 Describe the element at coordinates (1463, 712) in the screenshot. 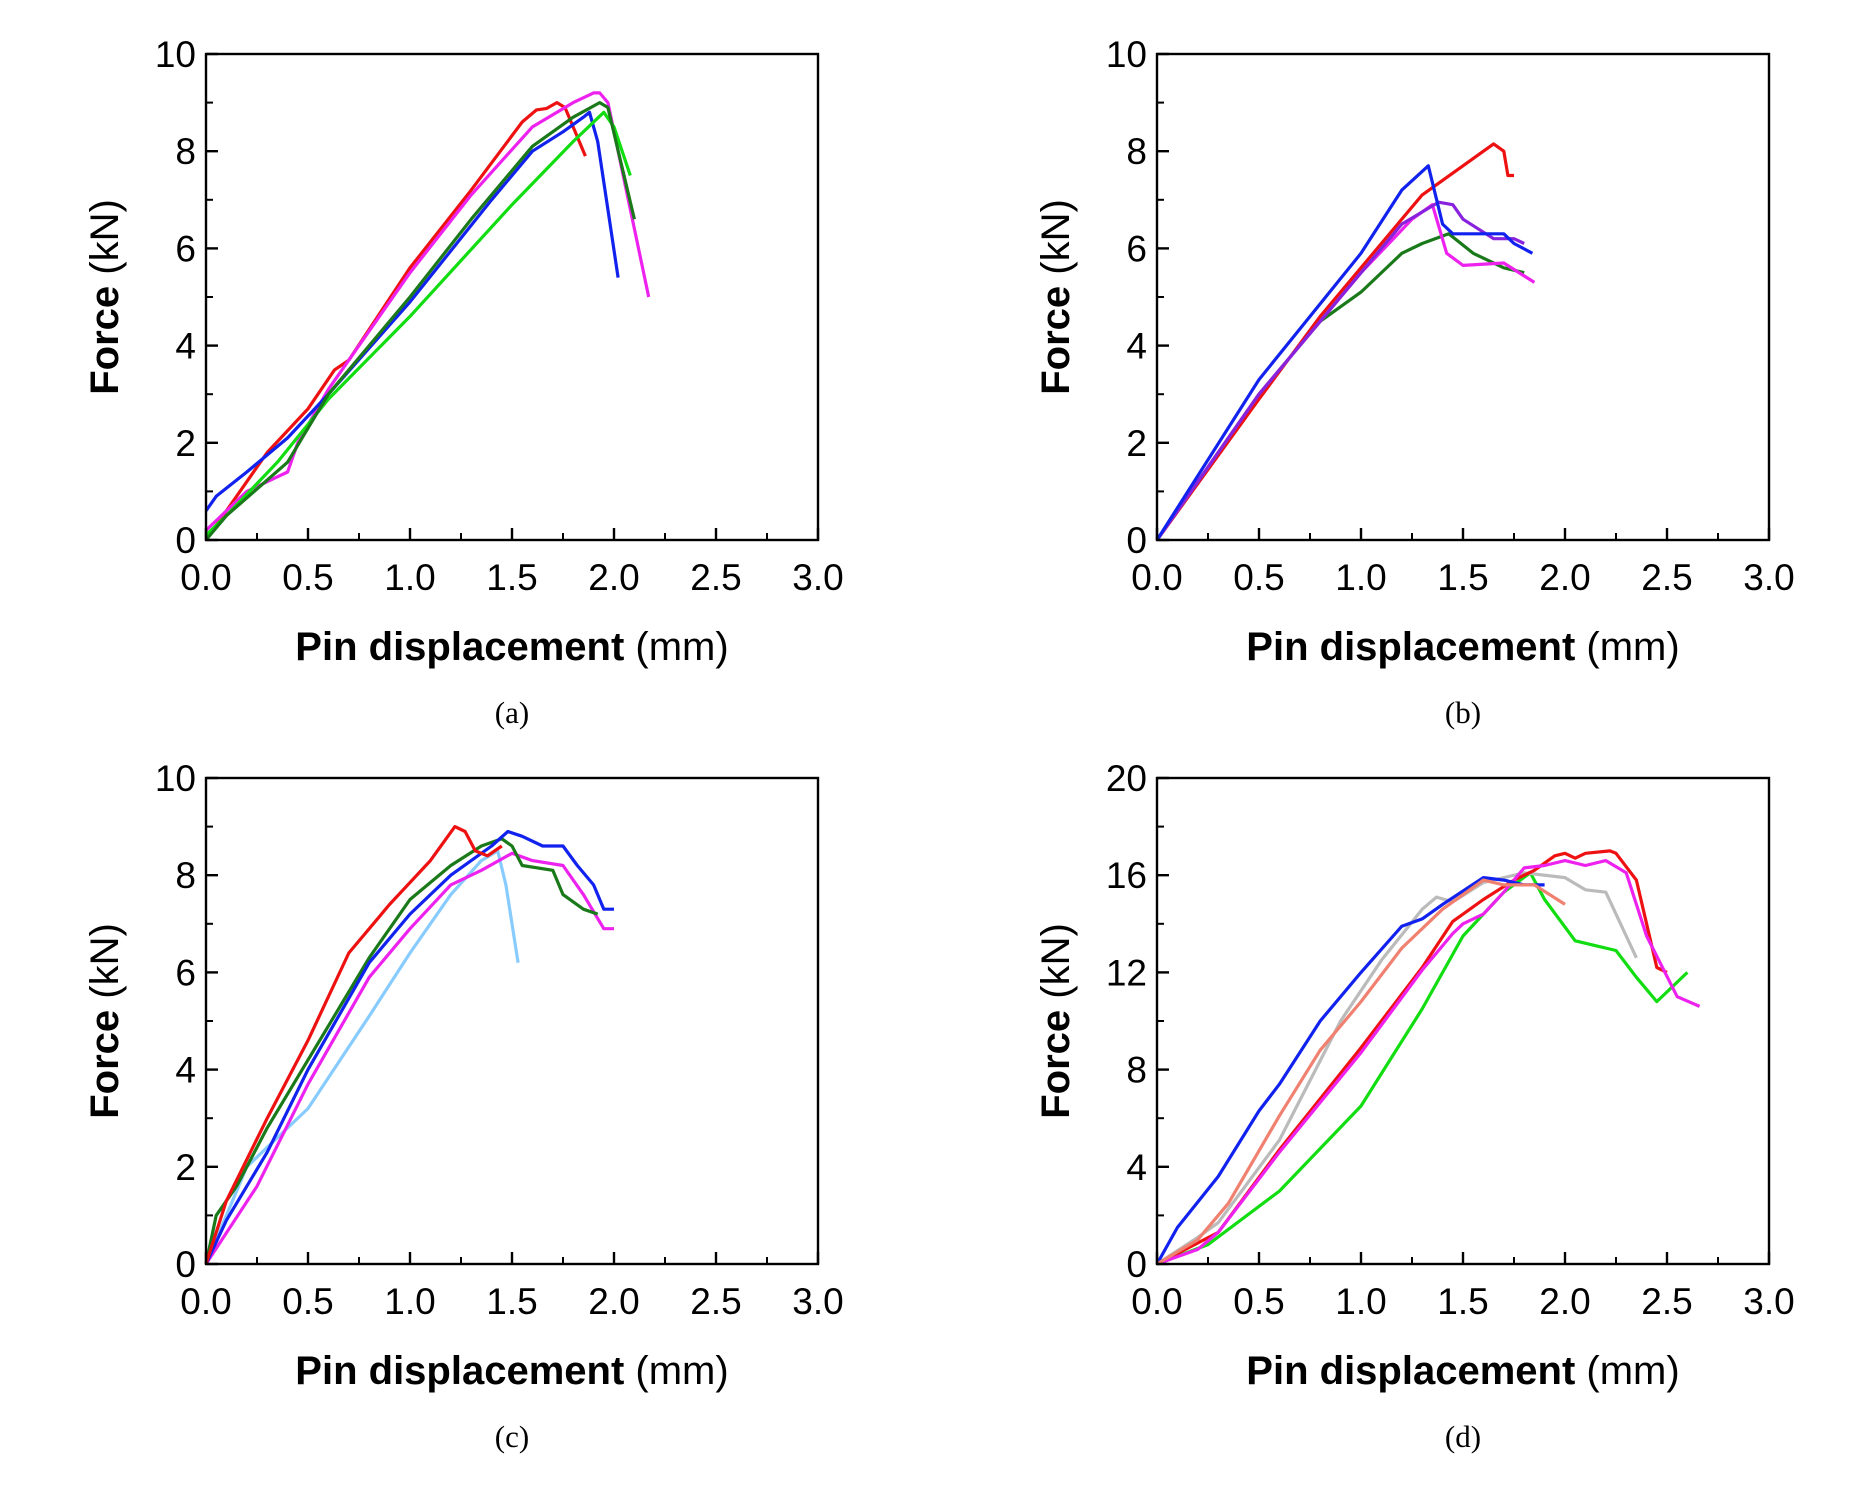

I see `panel-caption: (b)` at that location.